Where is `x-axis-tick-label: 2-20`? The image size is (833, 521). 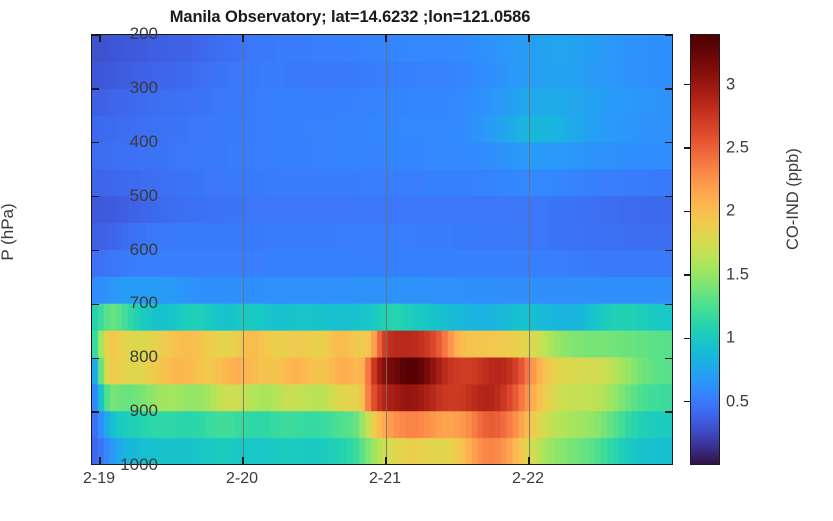 x-axis-tick-label: 2-20 is located at coordinates (242, 478).